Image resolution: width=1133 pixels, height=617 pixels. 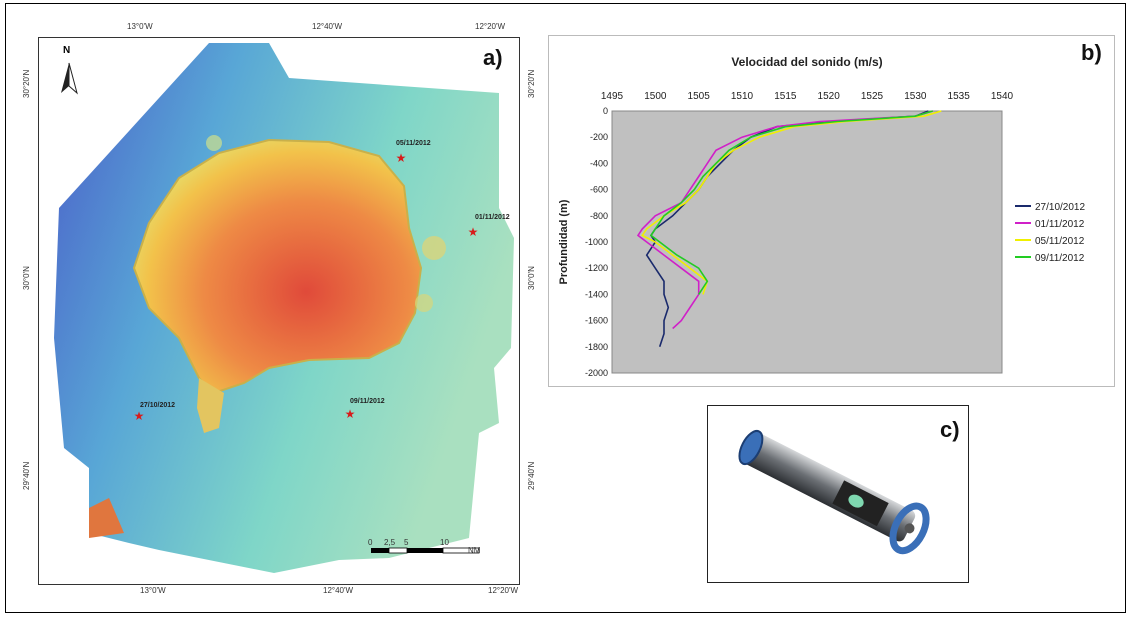 I want to click on right-lat-label-3: 29°40'N, so click(x=531, y=475).